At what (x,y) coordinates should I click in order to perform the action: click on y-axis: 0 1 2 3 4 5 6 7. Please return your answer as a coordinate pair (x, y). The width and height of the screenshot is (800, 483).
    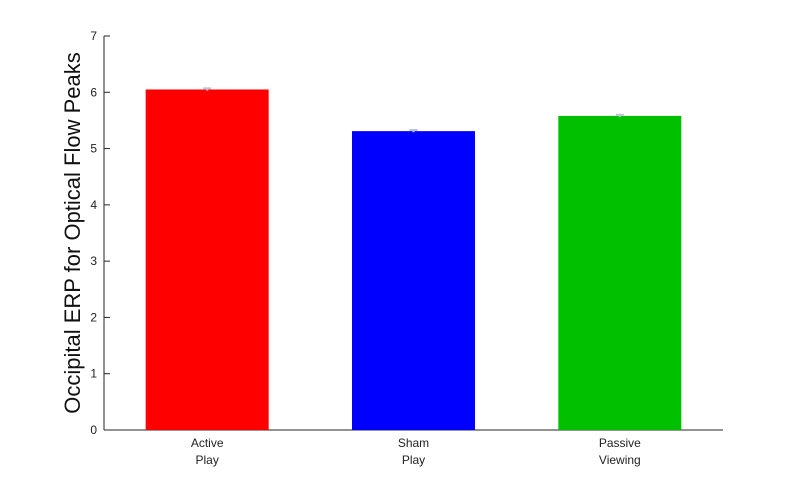
    Looking at the image, I should click on (100, 233).